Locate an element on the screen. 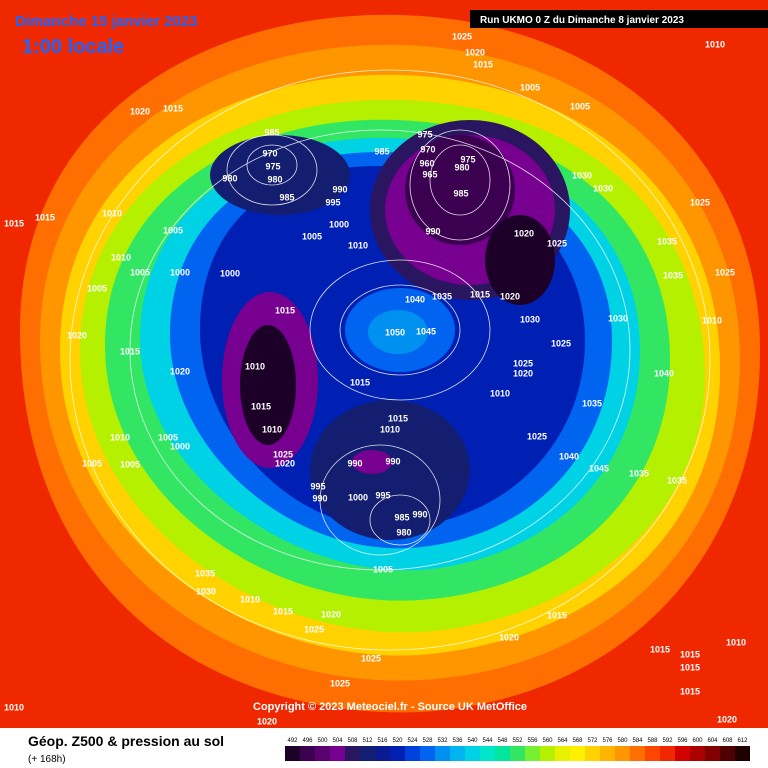 This screenshot has height=768, width=768. scale-label: 580 is located at coordinates (622, 741).